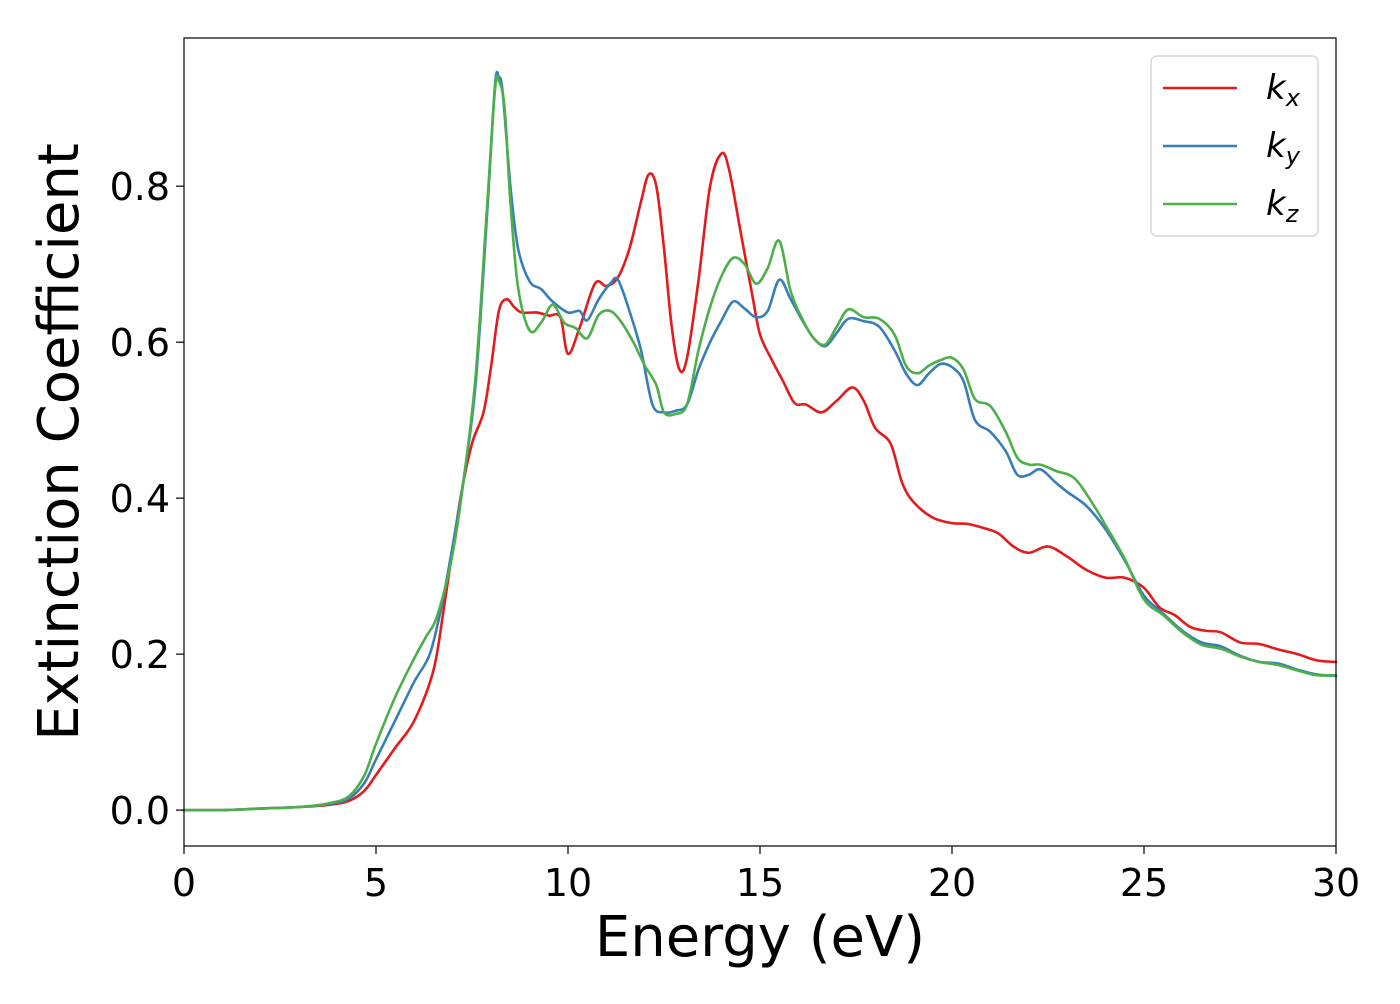 The height and width of the screenshot is (1004, 1400). I want to click on legend-items: kx ky kz, so click(1232, 148).